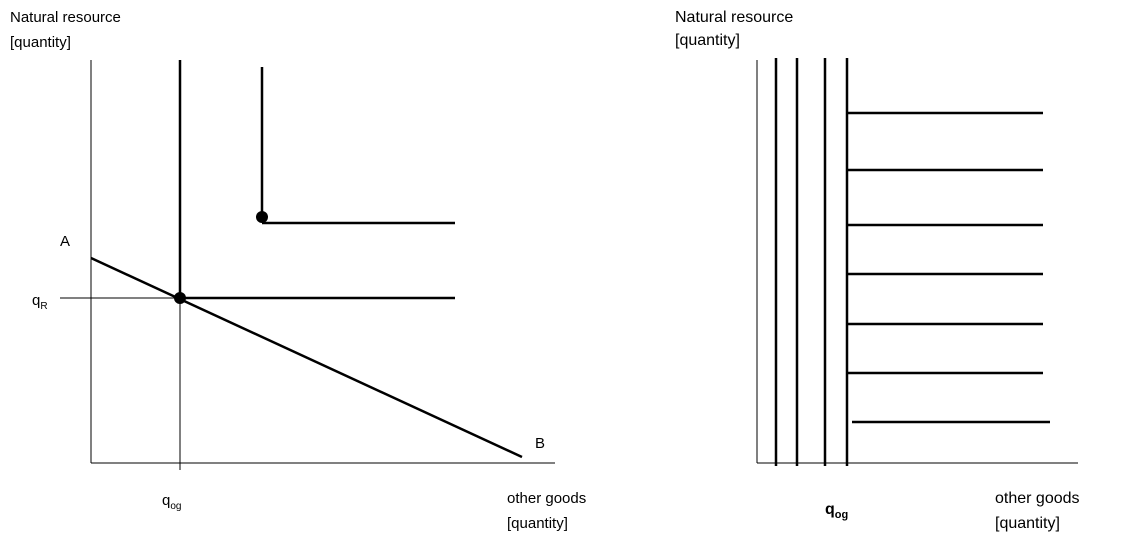  Describe the element at coordinates (43, 306) in the screenshot. I see `q-sub: R` at that location.